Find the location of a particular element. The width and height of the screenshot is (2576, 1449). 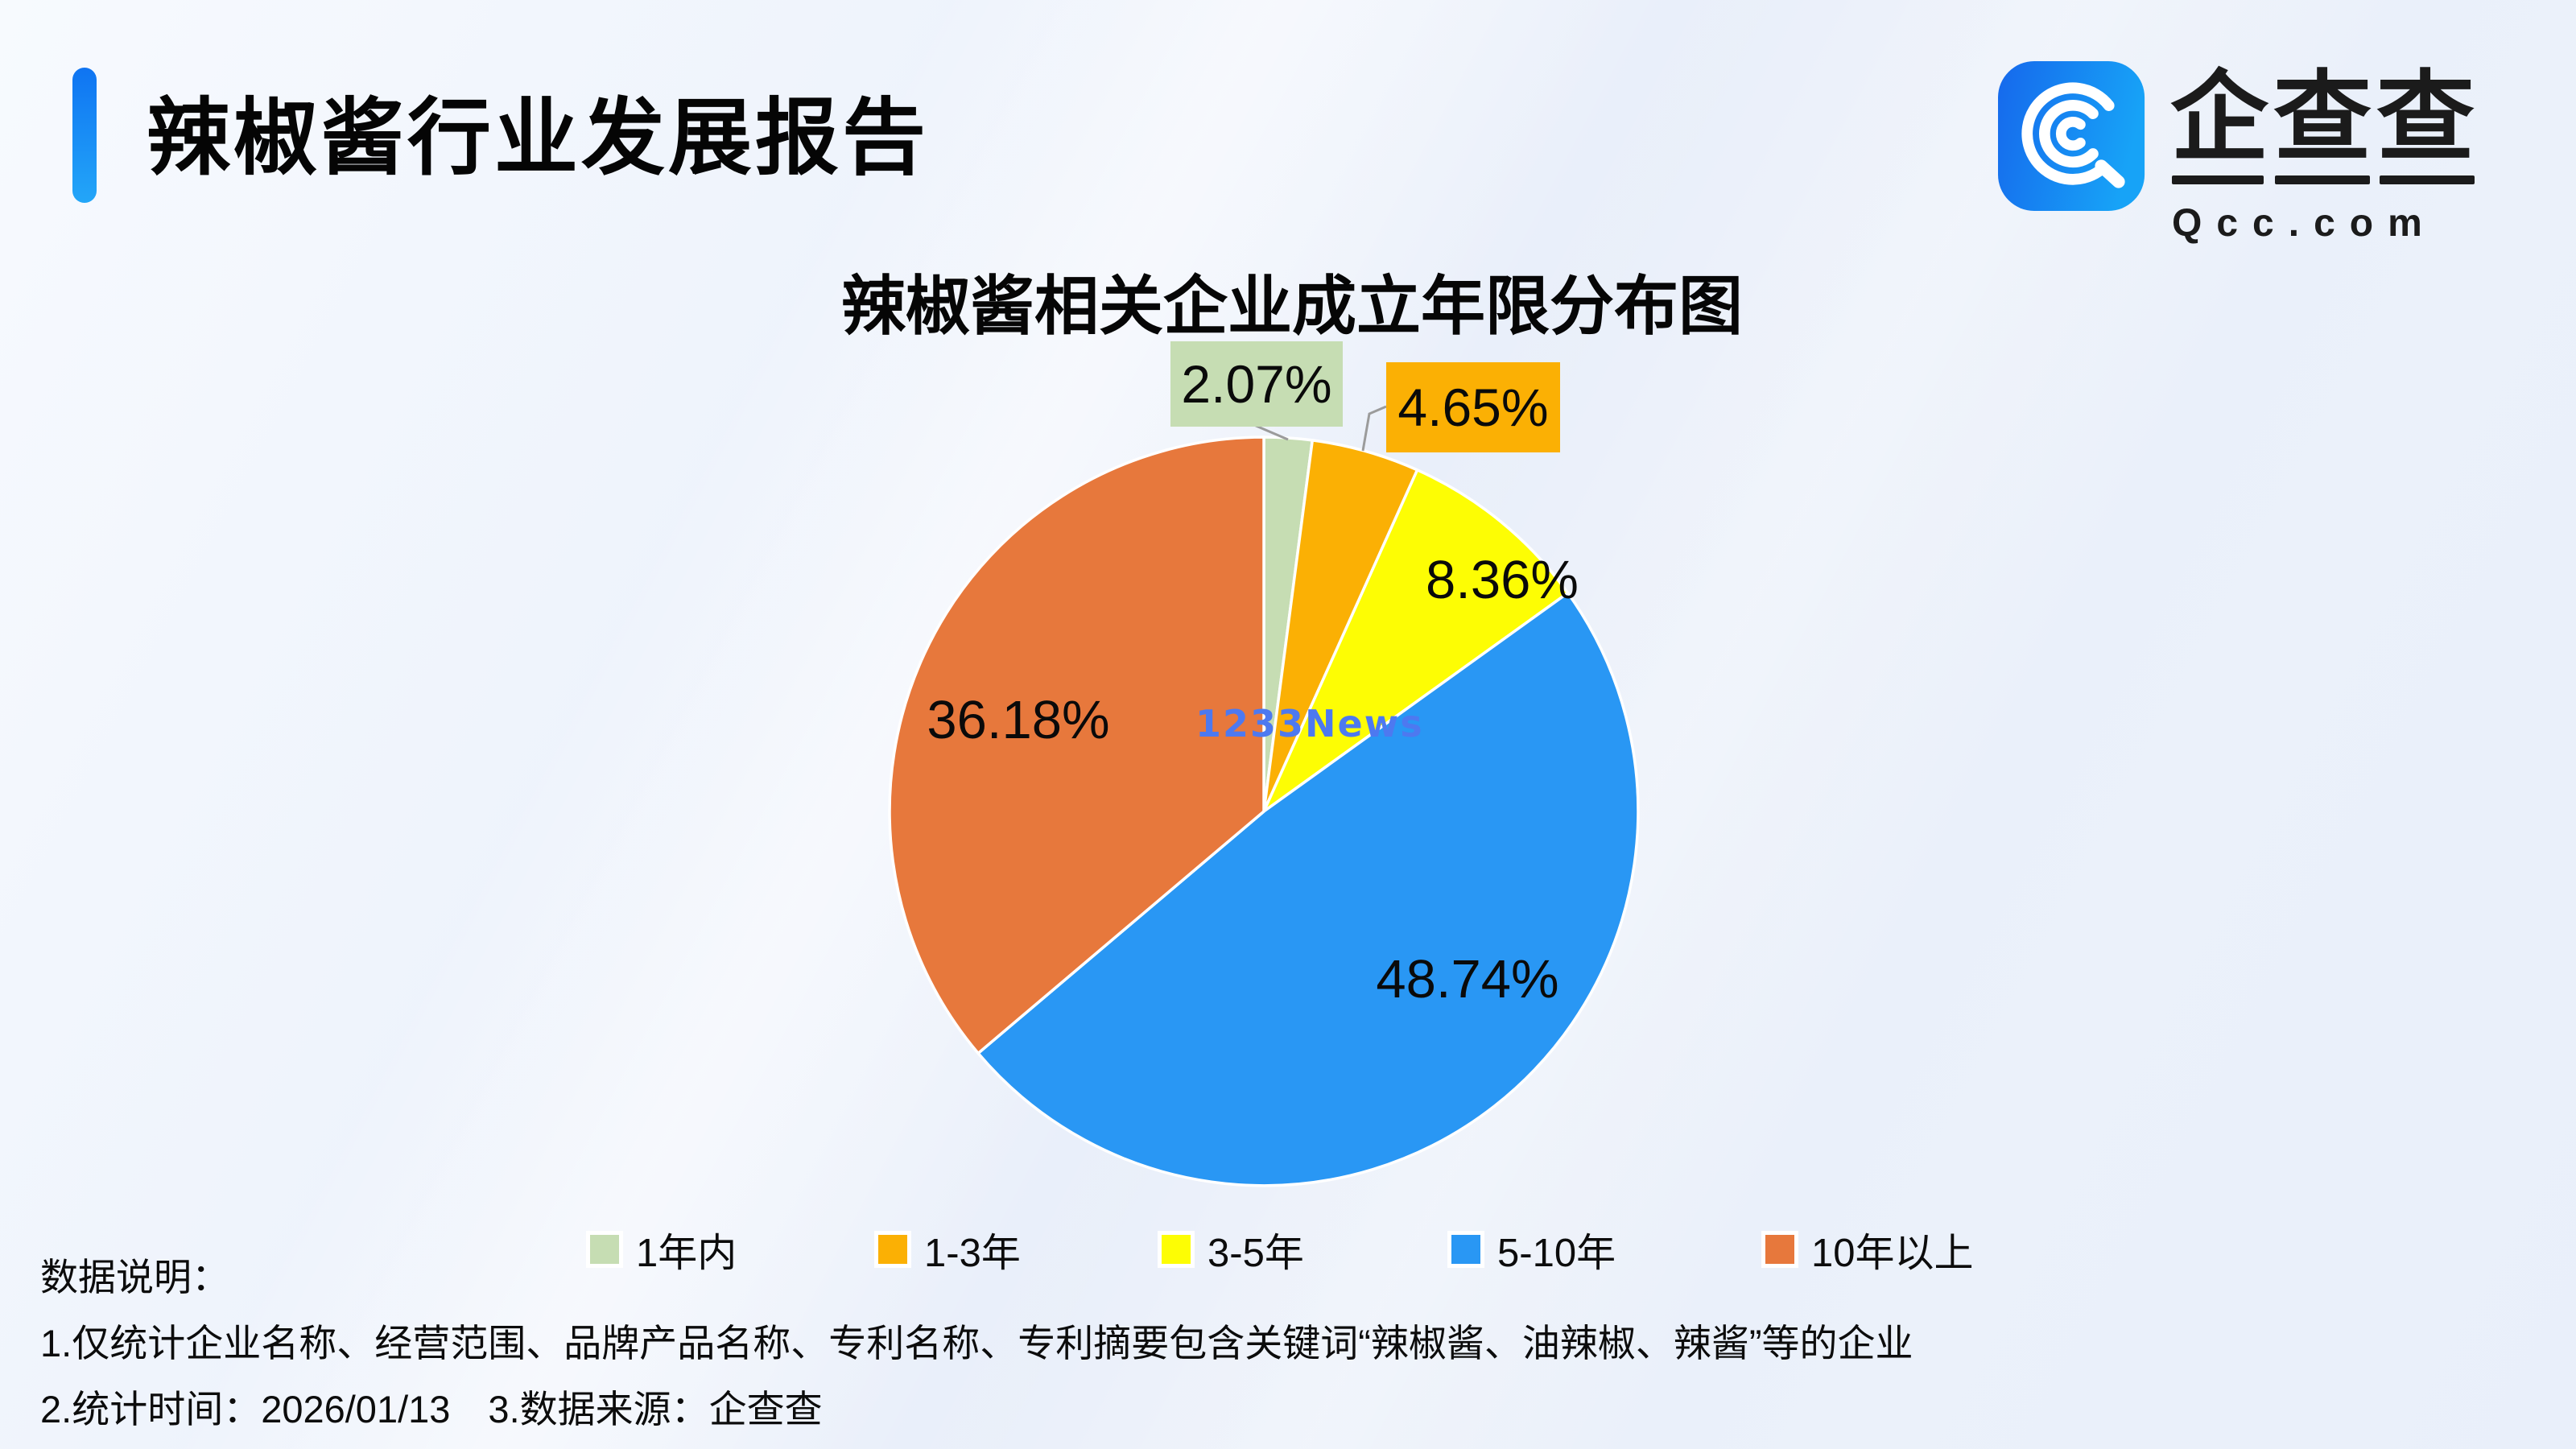

legend-item-1yr: 1年内 is located at coordinates (661, 1250).